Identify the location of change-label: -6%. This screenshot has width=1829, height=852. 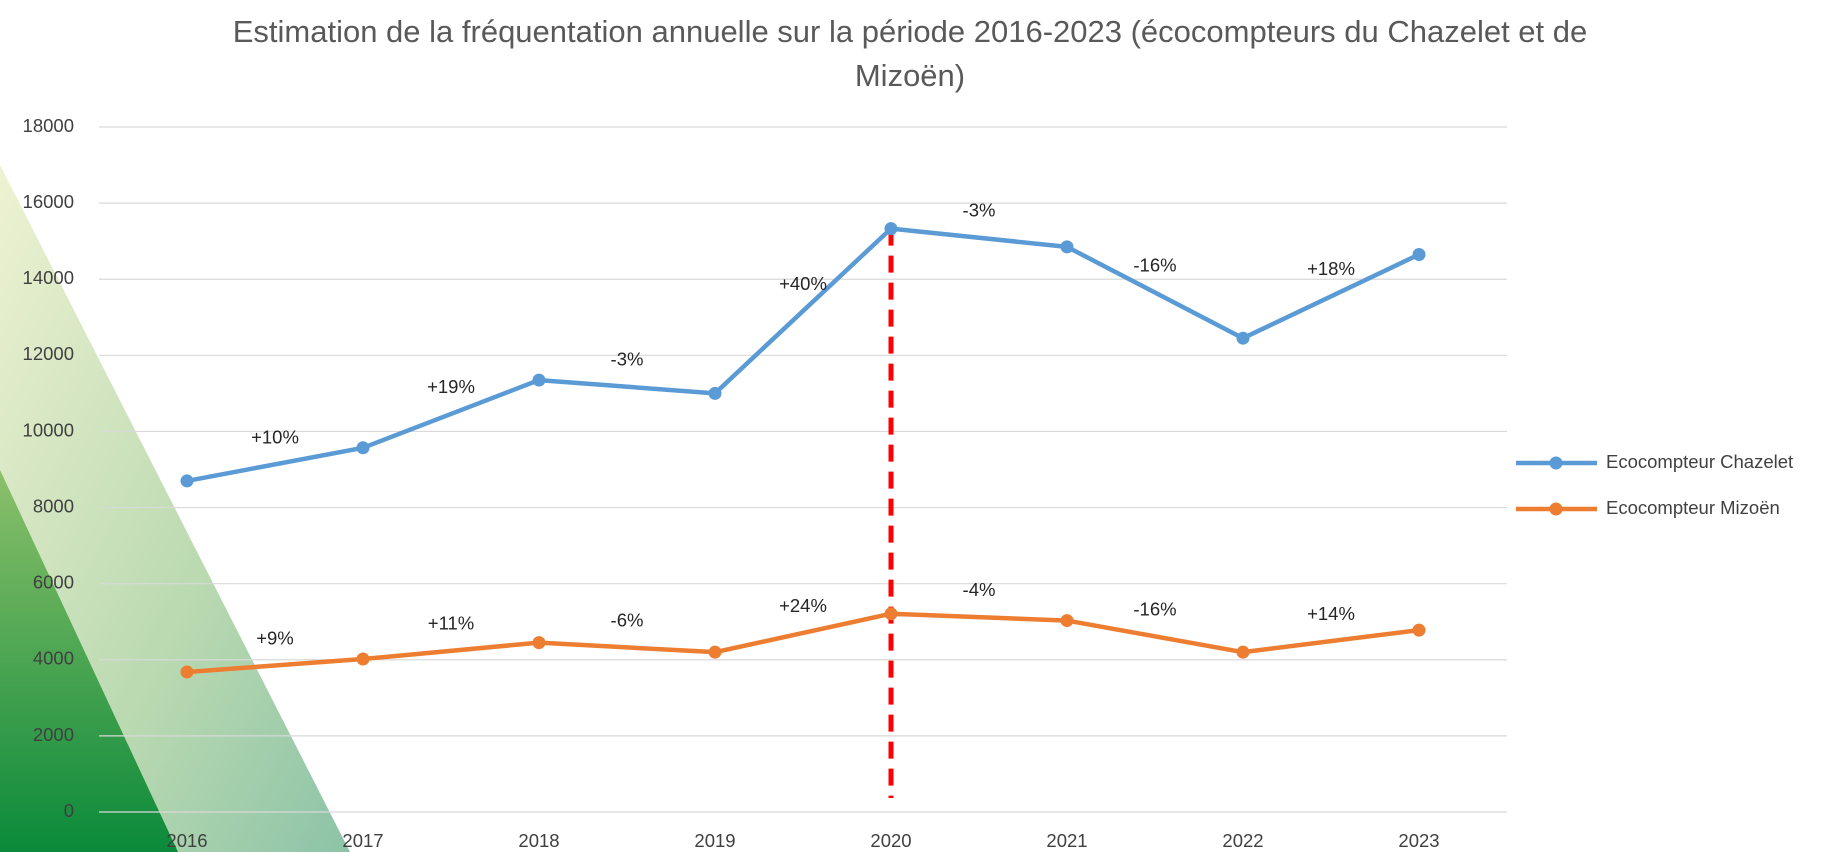
(627, 619).